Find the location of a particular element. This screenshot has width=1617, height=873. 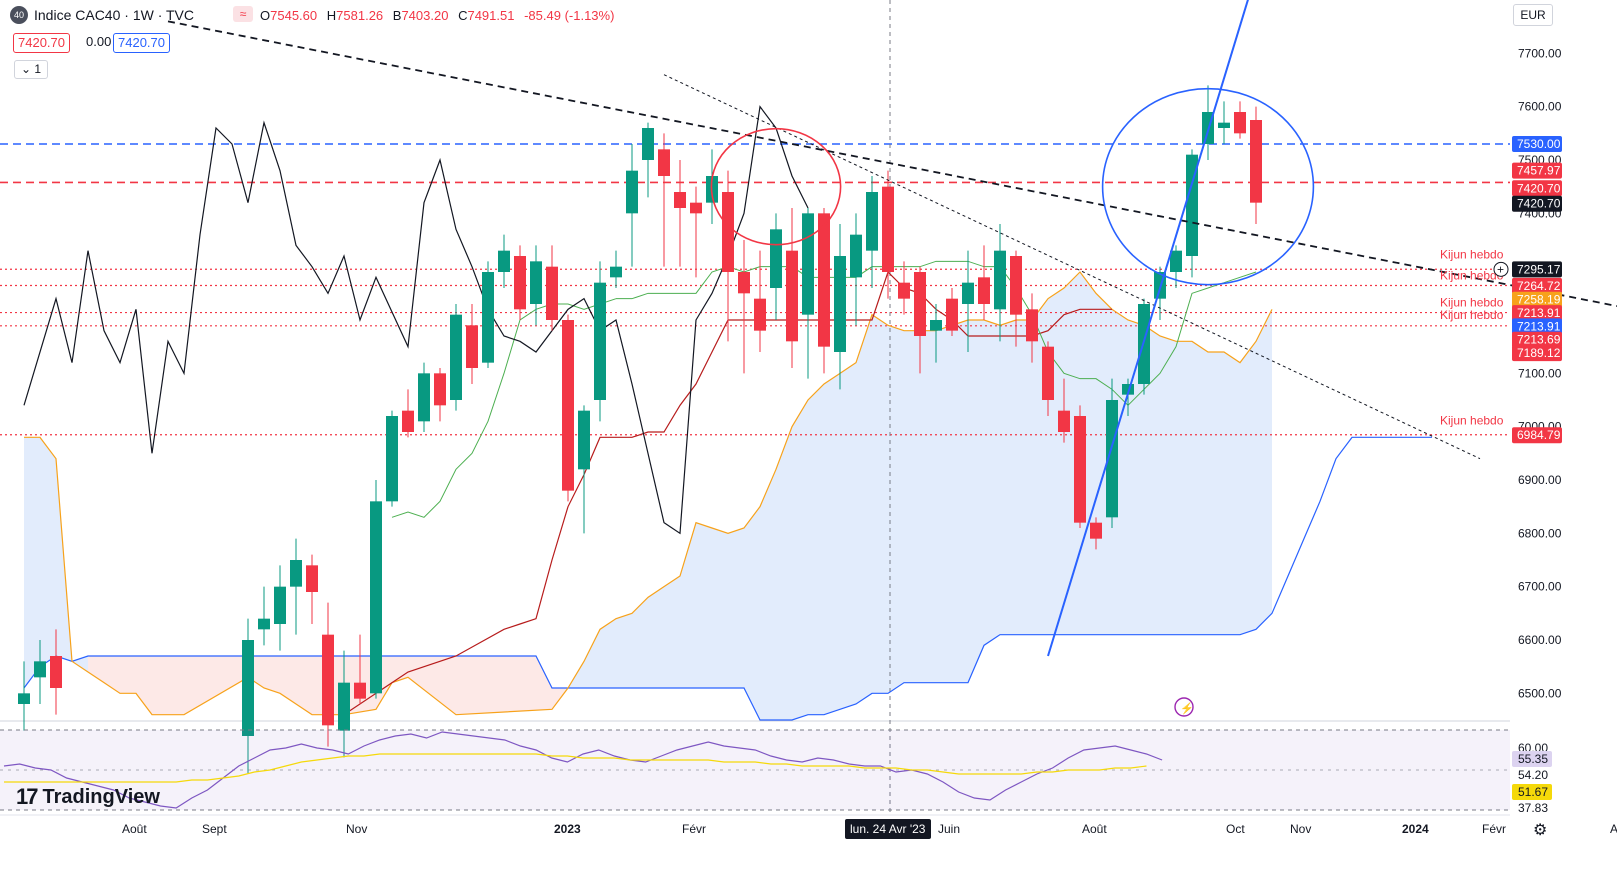

tradingview-logo: 17 TradingView is located at coordinates (88, 796).